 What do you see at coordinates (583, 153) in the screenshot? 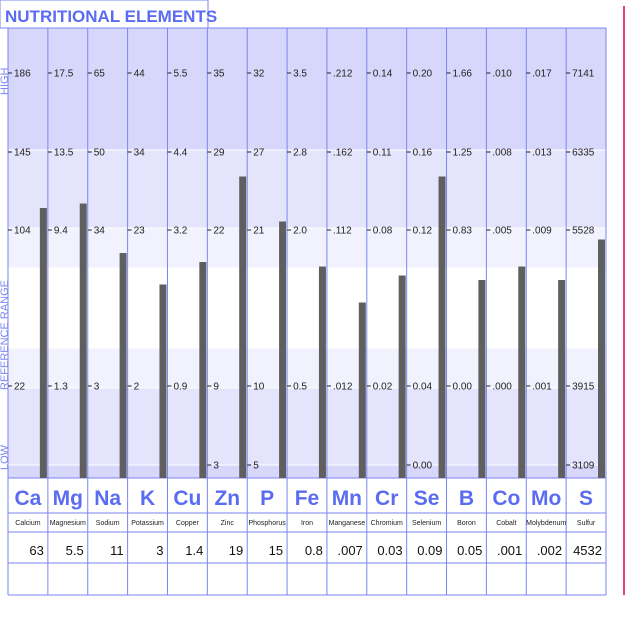
I see `tick-label: 6335` at bounding box center [583, 153].